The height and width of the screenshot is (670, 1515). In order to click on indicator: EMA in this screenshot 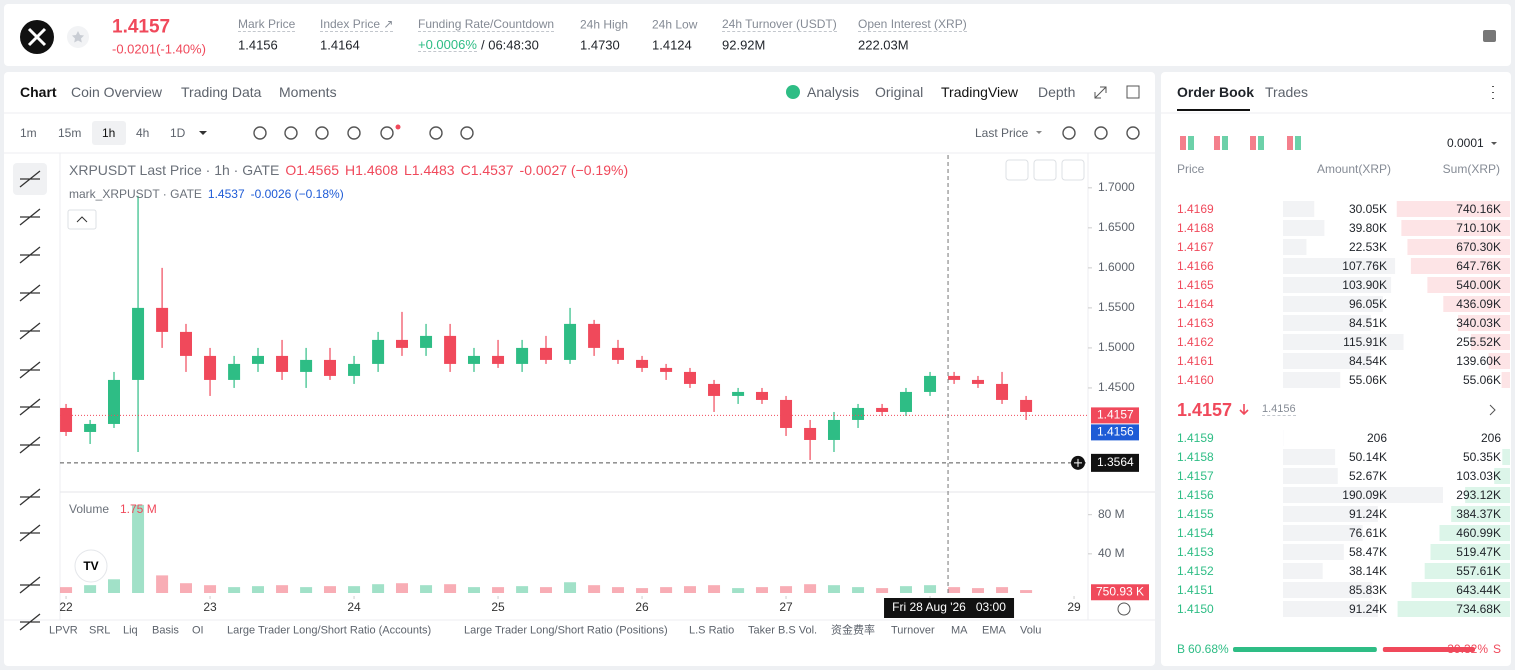, I will do `click(994, 630)`.